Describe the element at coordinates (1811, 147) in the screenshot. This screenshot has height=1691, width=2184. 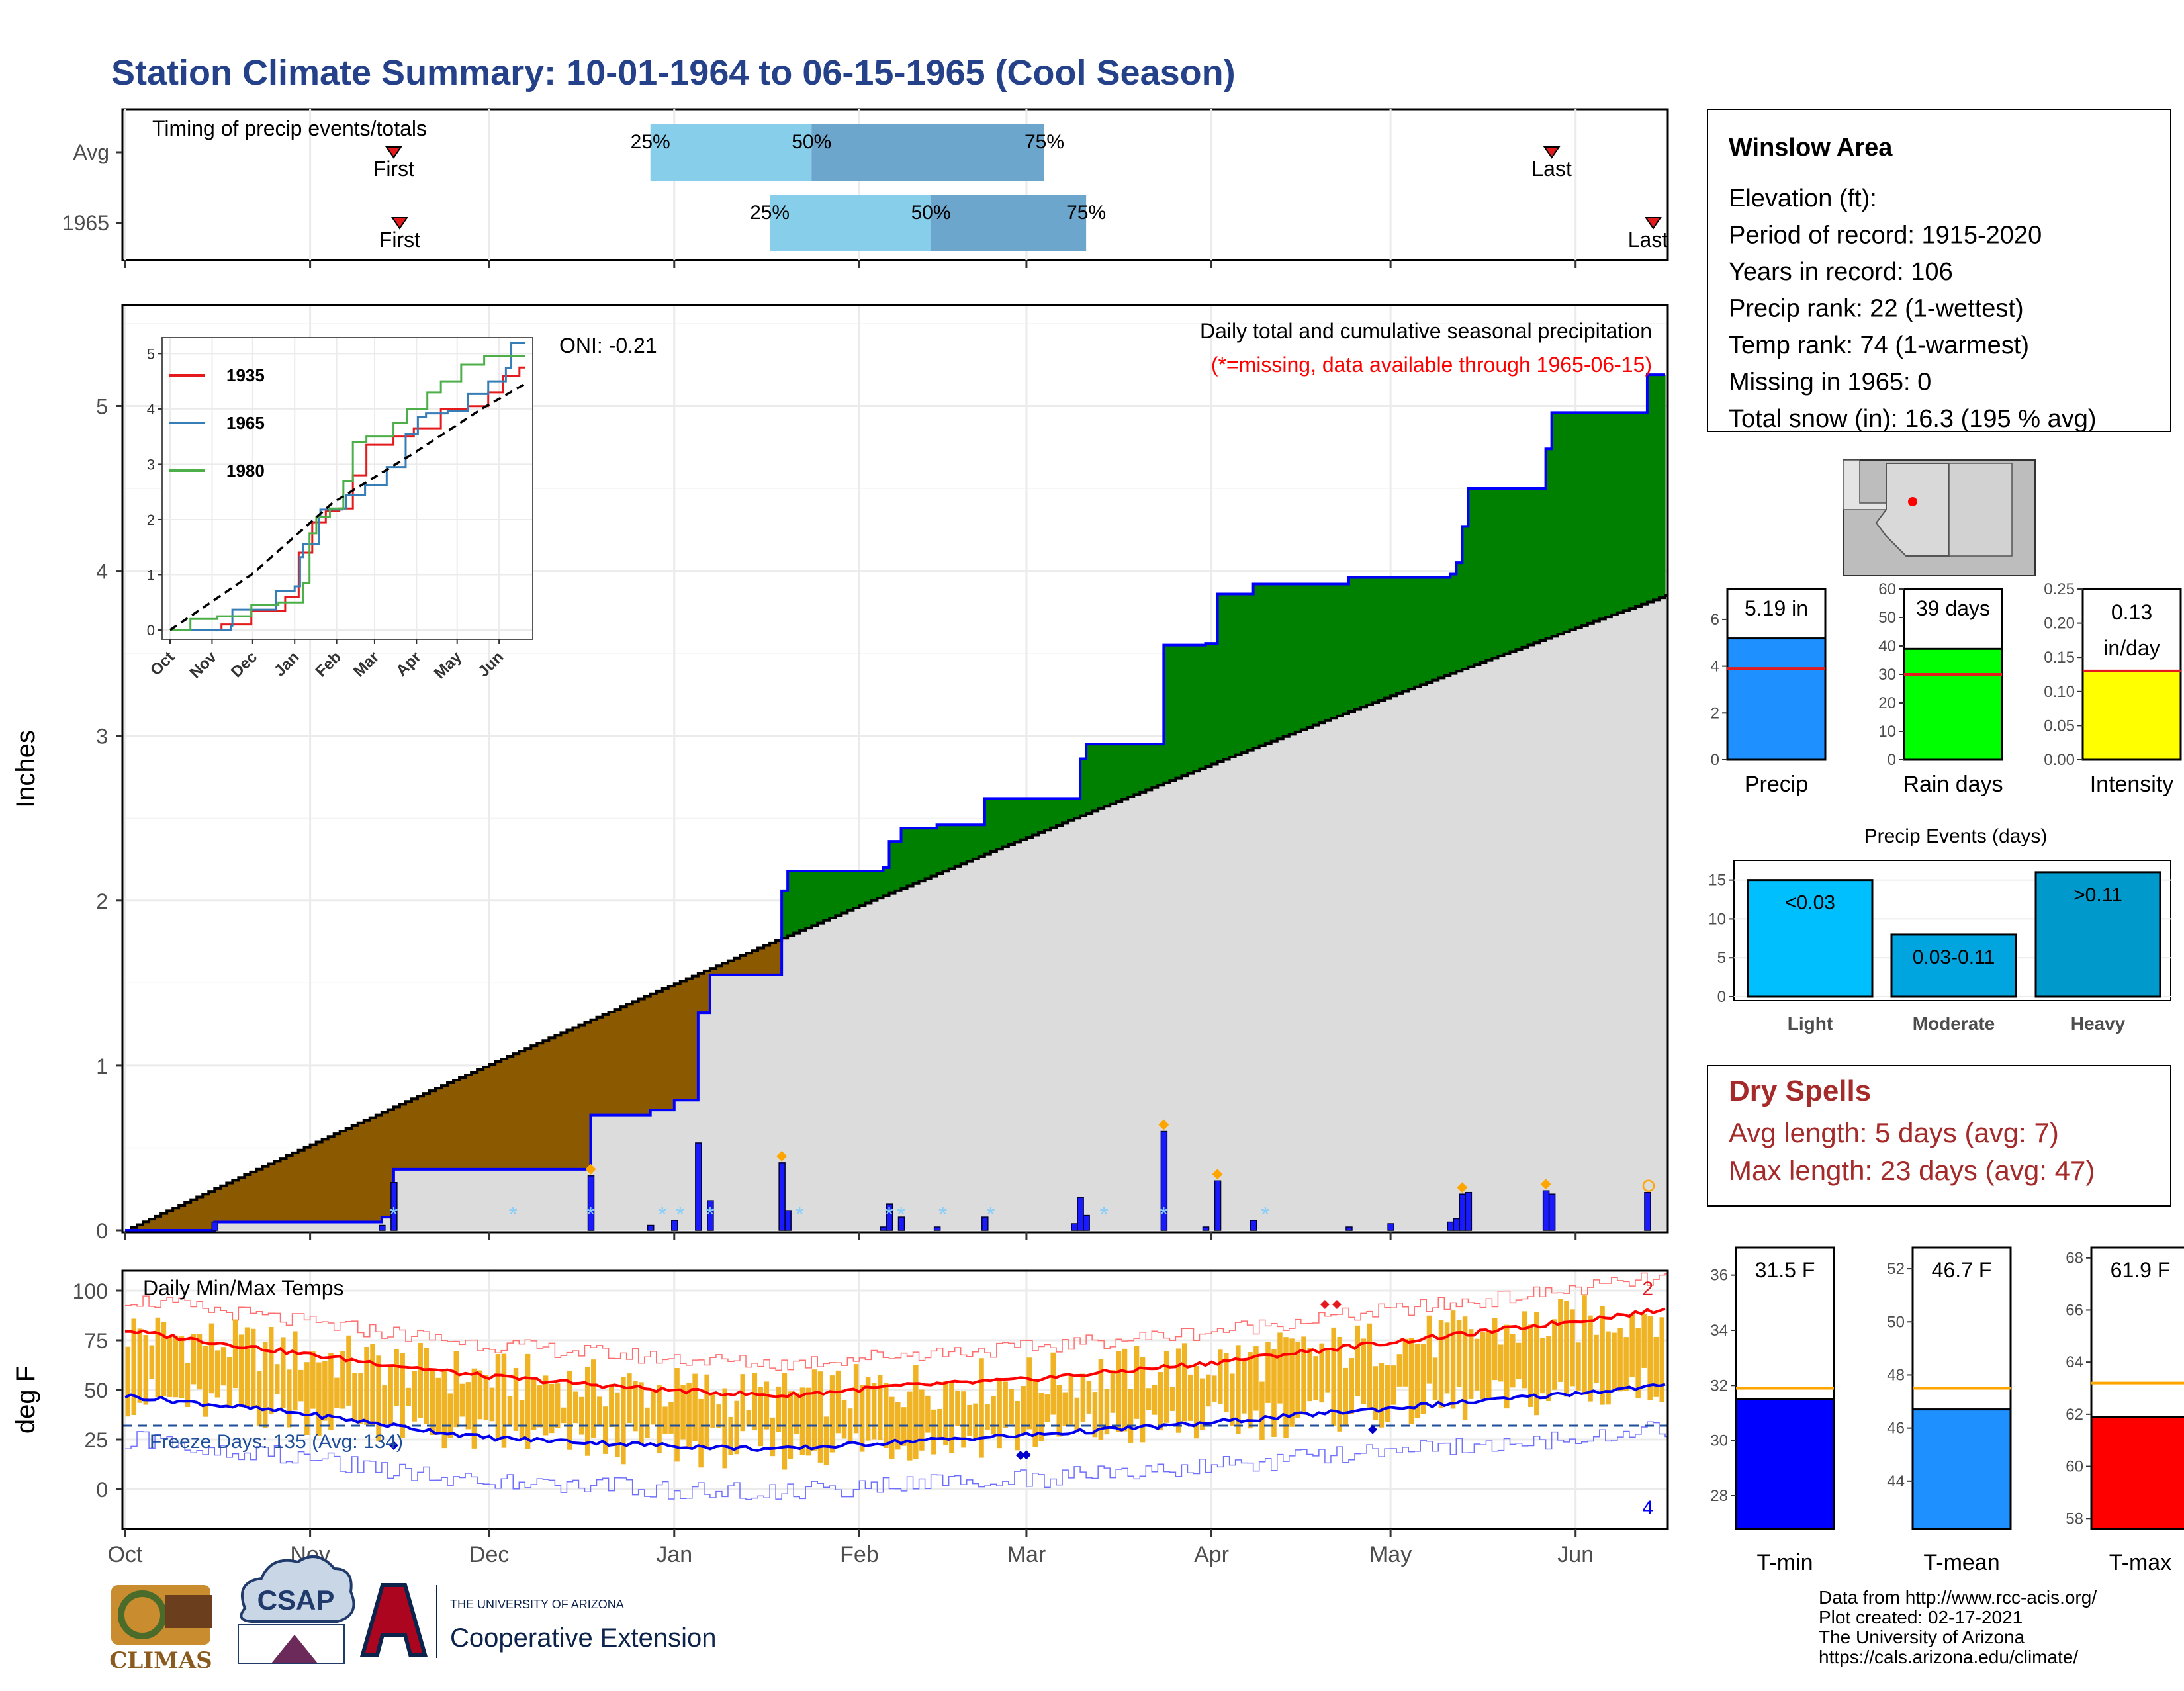
I see `station-name: Winslow Area` at that location.